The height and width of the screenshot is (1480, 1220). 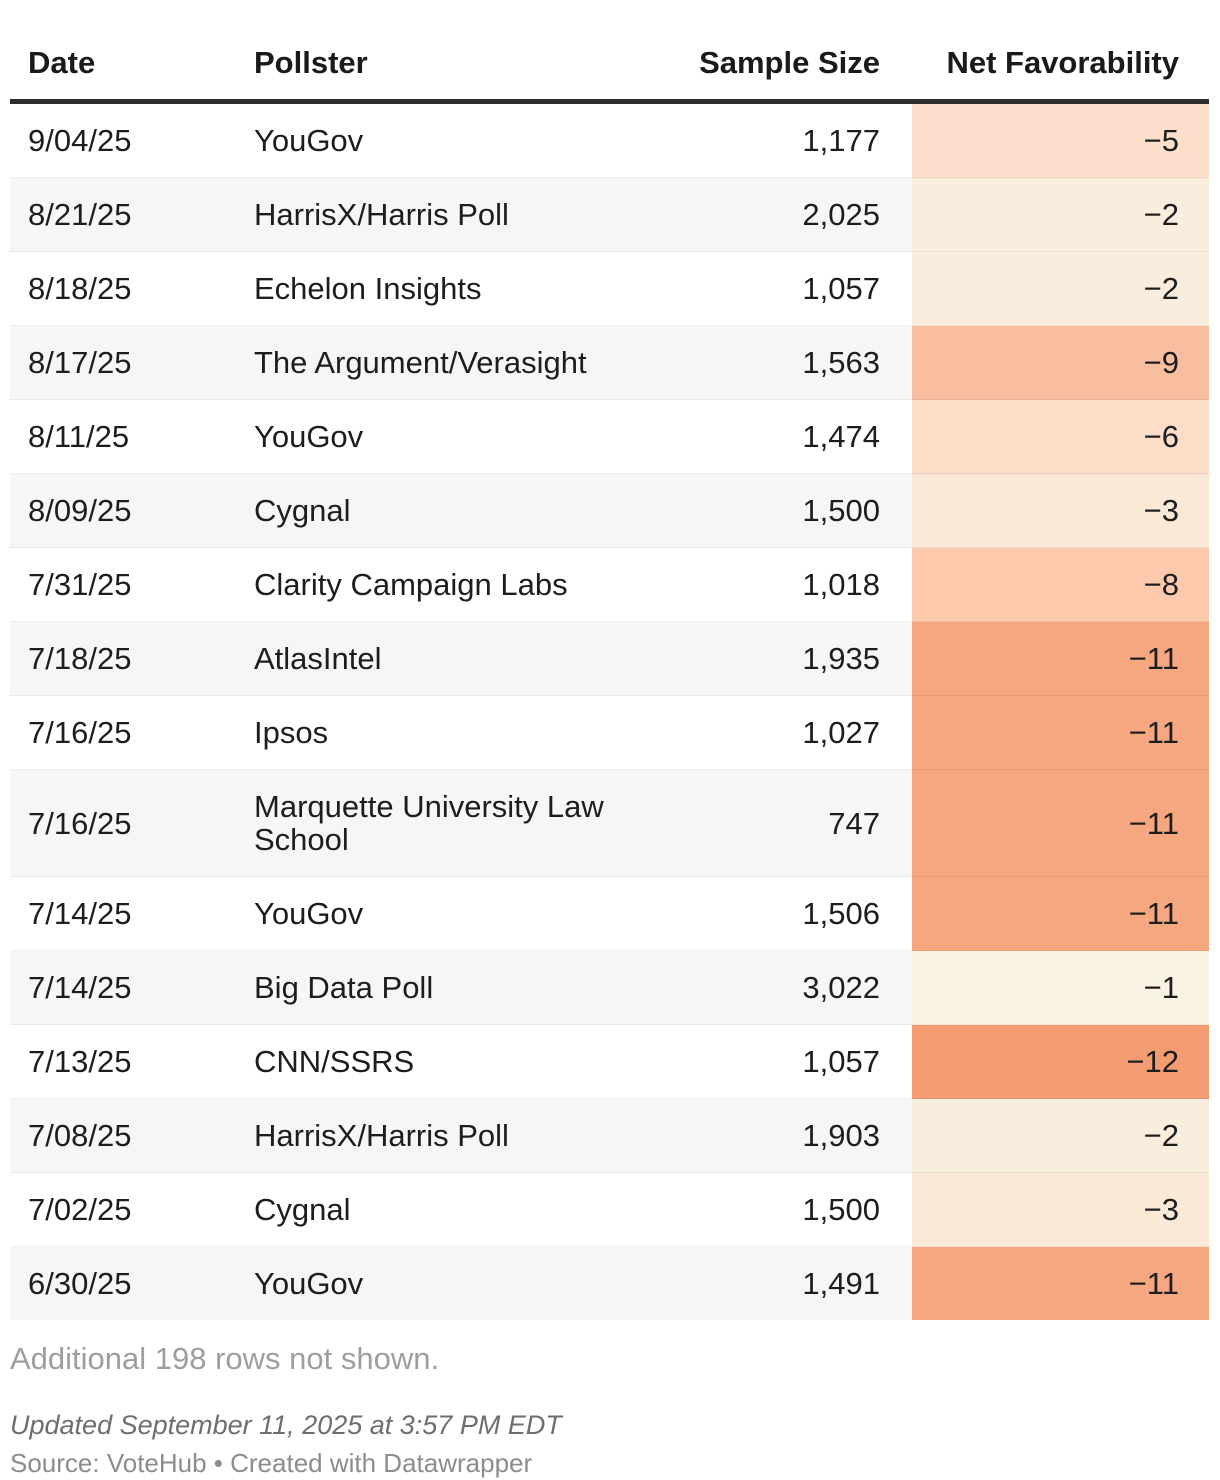 I want to click on table-row: 7/14/25 YouGov 1,506 −11, so click(x=609, y=913).